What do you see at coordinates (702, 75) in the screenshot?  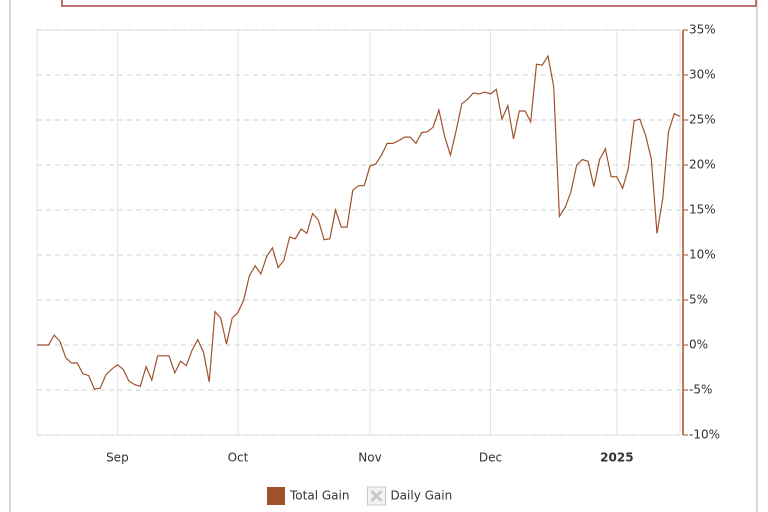 I see `y-tick-label: 30%` at bounding box center [702, 75].